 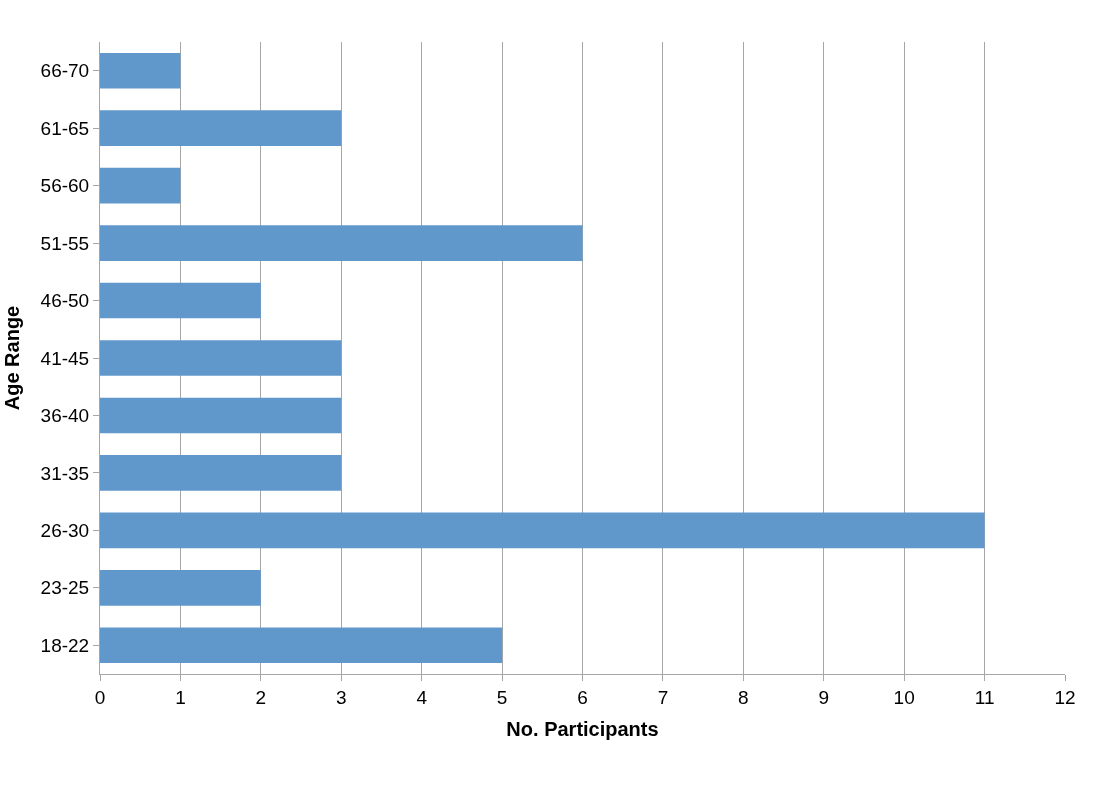 What do you see at coordinates (65, 301) in the screenshot?
I see `y-tick-label: 46-50` at bounding box center [65, 301].